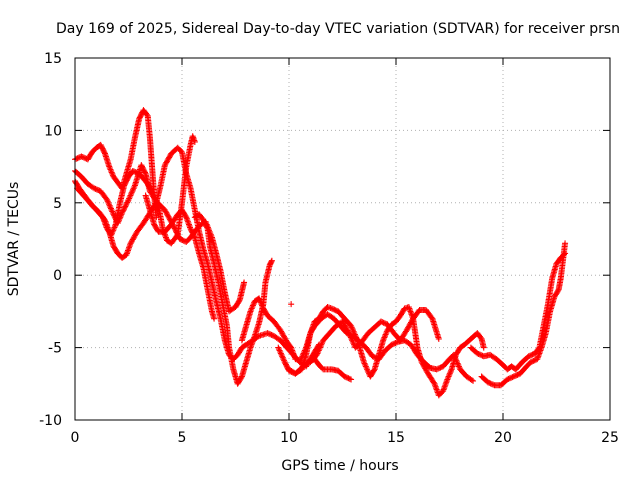 The image size is (640, 480). Describe the element at coordinates (315, 363) in the screenshot. I see `series-track-l` at that location.